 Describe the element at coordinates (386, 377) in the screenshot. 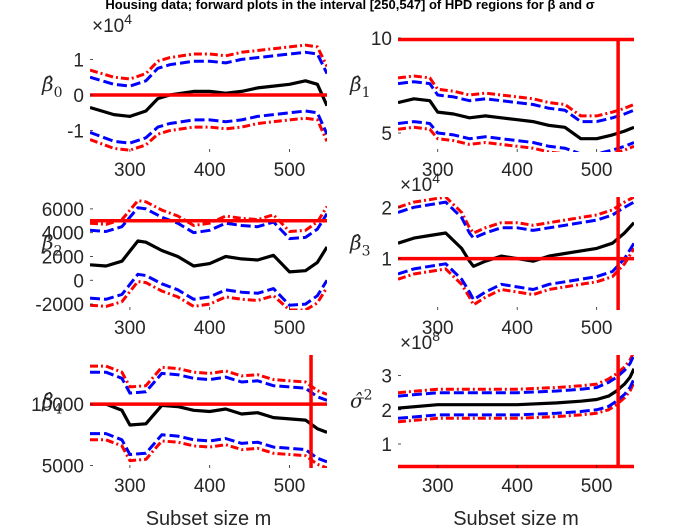

I see `y-tick-label: 3` at that location.